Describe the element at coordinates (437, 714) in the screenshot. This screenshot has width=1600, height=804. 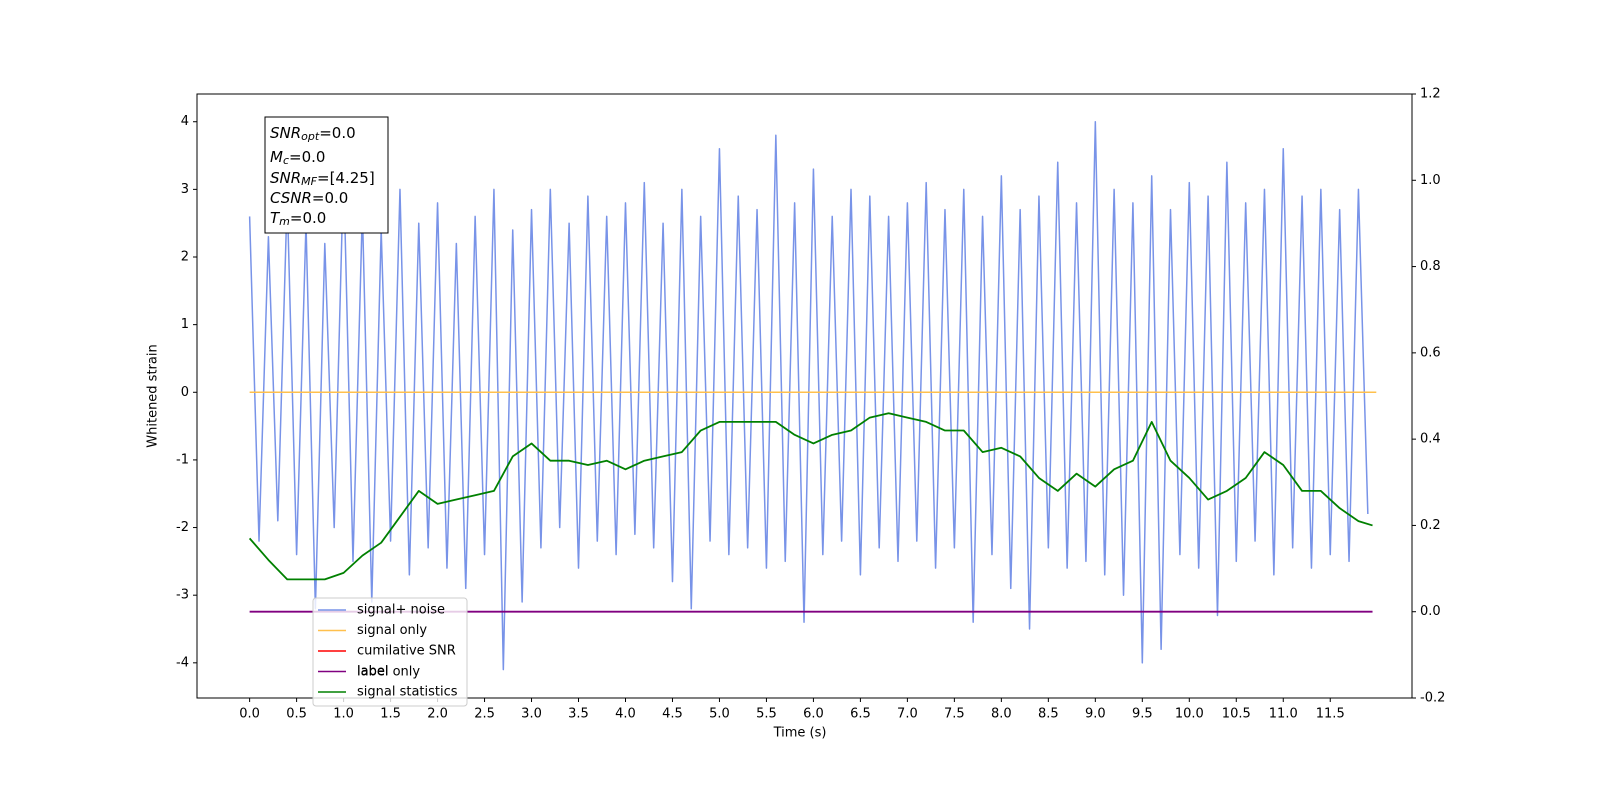
I see `x-tick-label: 2.0` at that location.